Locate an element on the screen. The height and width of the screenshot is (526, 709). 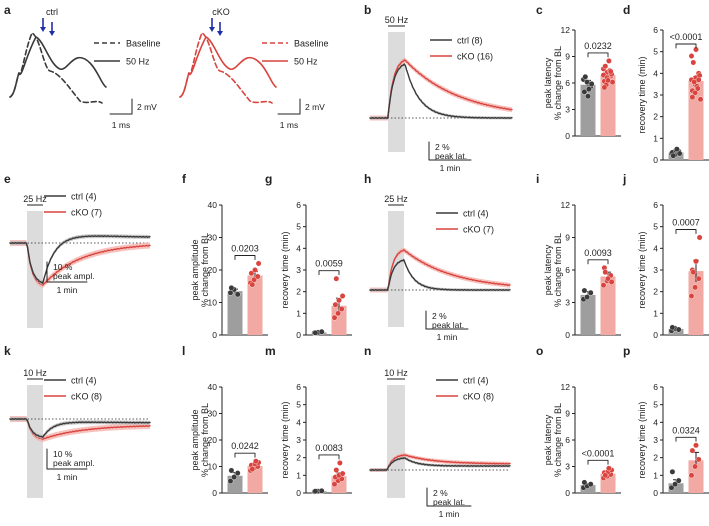
y-label-o: % change from BL is located at coordinates (558, 440).